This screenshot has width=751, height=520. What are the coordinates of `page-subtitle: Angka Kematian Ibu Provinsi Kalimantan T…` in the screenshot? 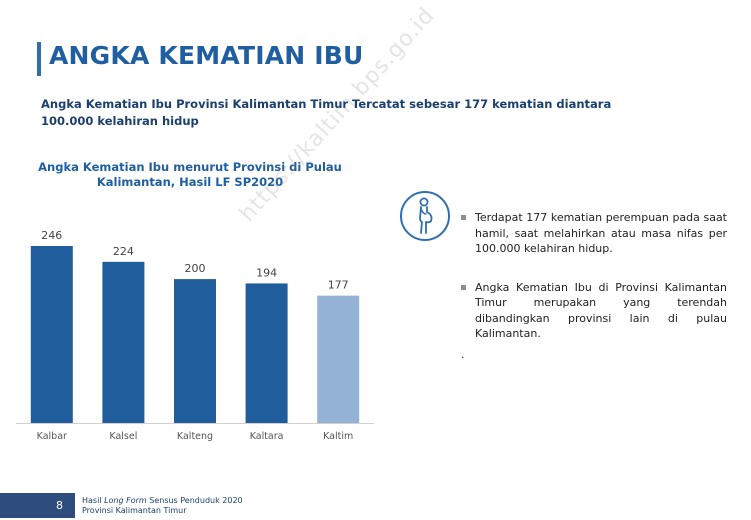 It's located at (326, 112).